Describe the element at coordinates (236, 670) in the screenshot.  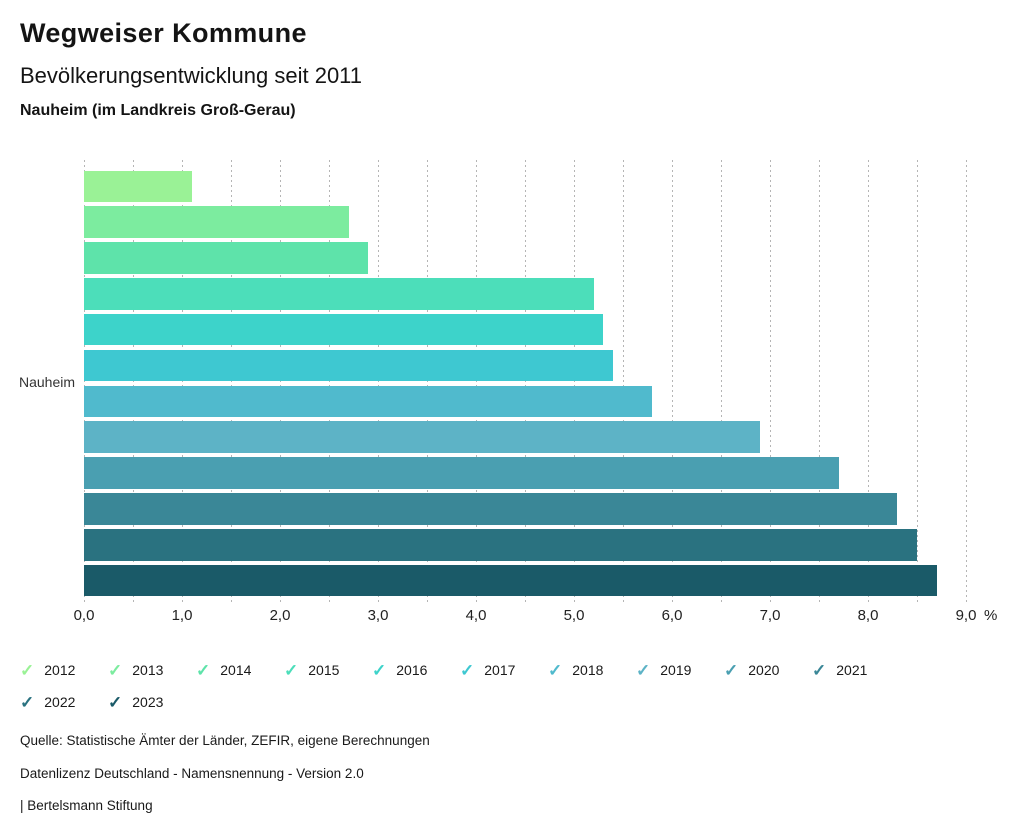
I see `legend-year-label: 2014` at that location.